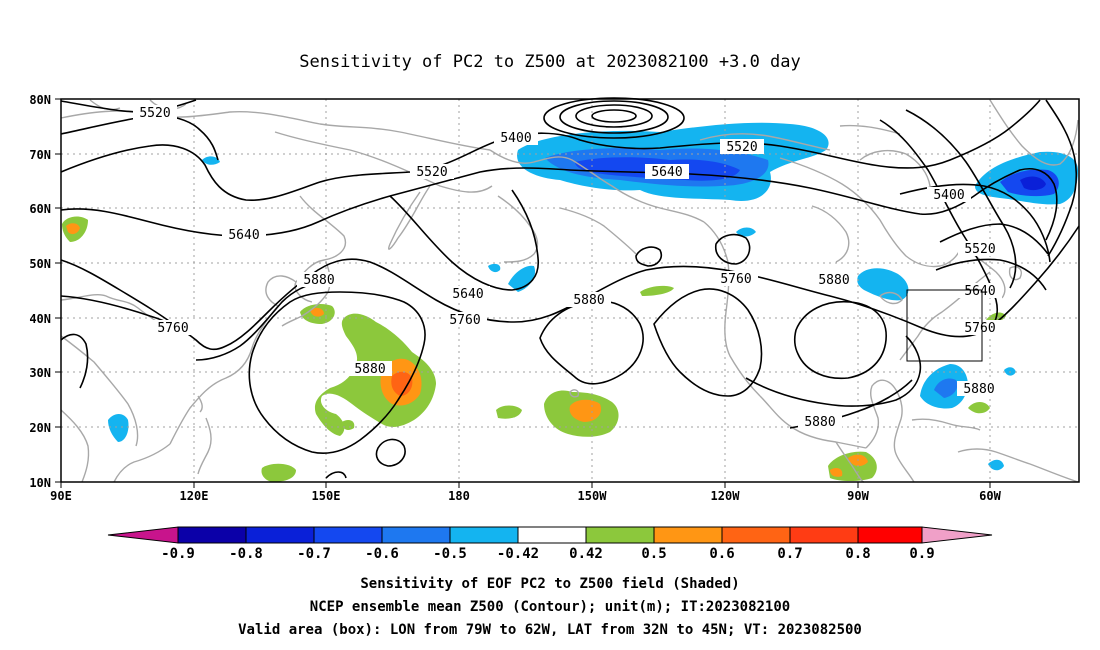 This screenshot has width=1100, height=650. I want to click on contour-label-text: 5400, so click(948, 195).